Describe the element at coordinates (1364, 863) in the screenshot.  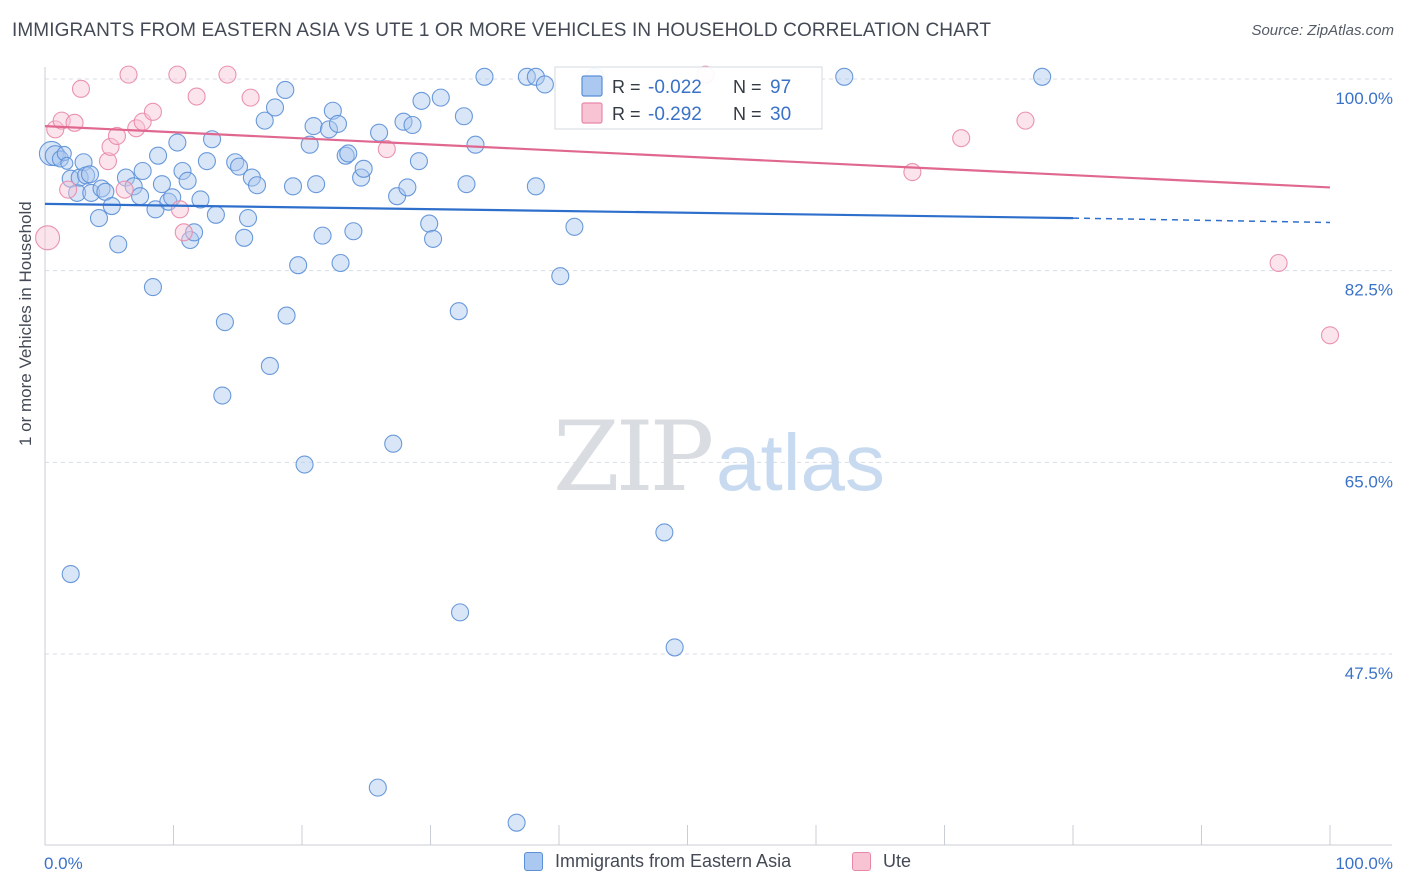
I see `x-tick-label-max: 100.0%` at that location.